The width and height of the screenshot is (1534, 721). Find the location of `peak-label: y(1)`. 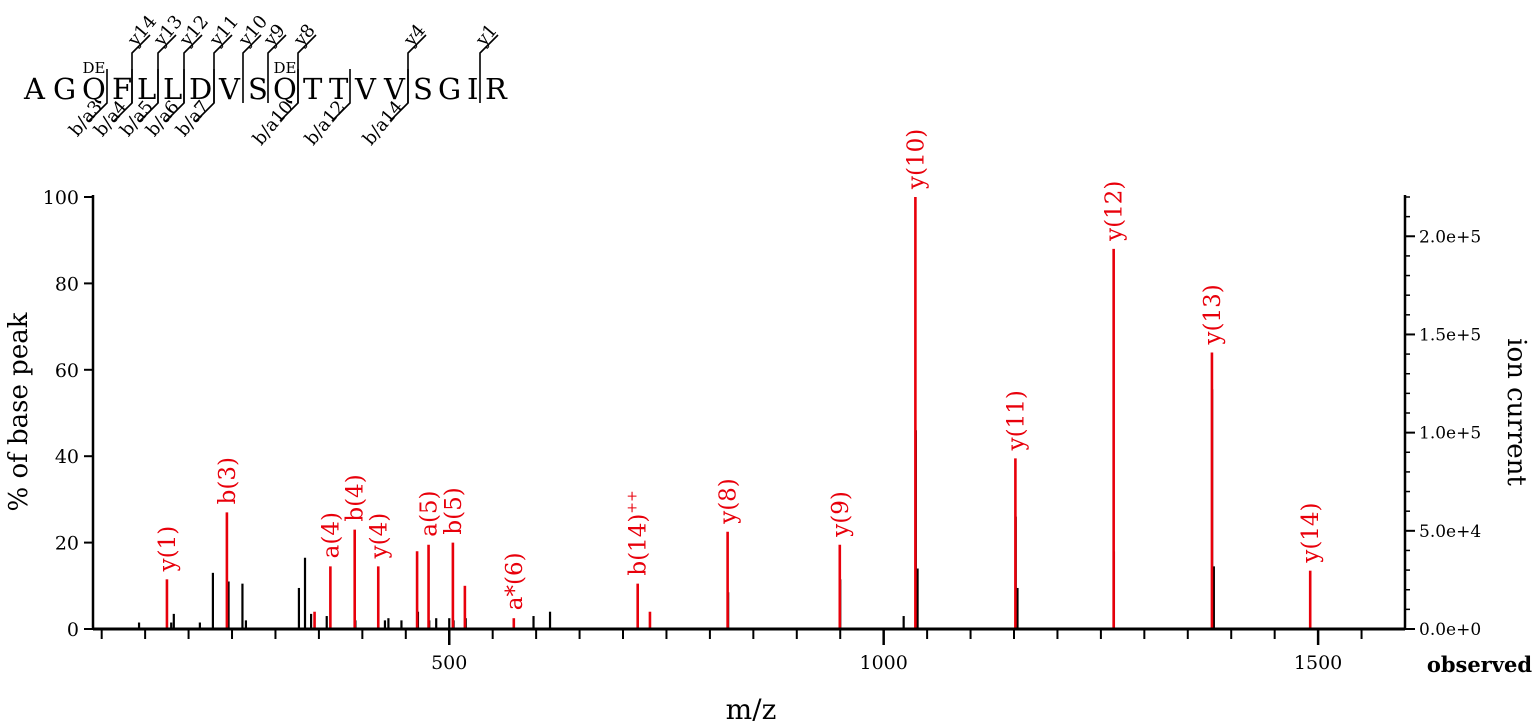

peak-label: y(1) is located at coordinates (168, 549).